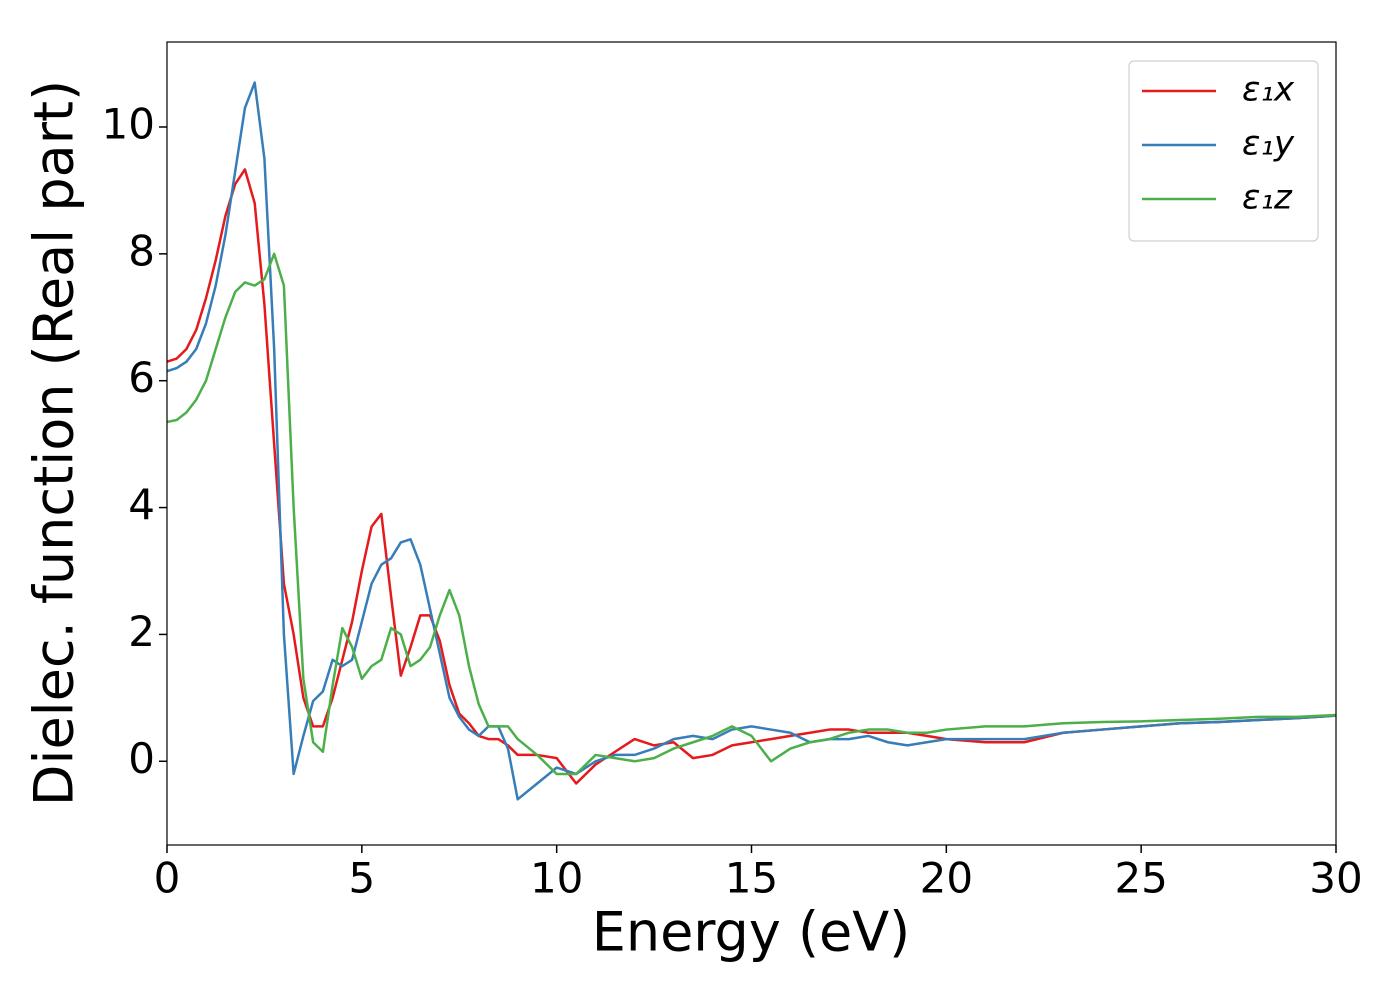 The width and height of the screenshot is (1400, 1000). What do you see at coordinates (556, 878) in the screenshot?
I see `x-tick-label: 10` at bounding box center [556, 878].